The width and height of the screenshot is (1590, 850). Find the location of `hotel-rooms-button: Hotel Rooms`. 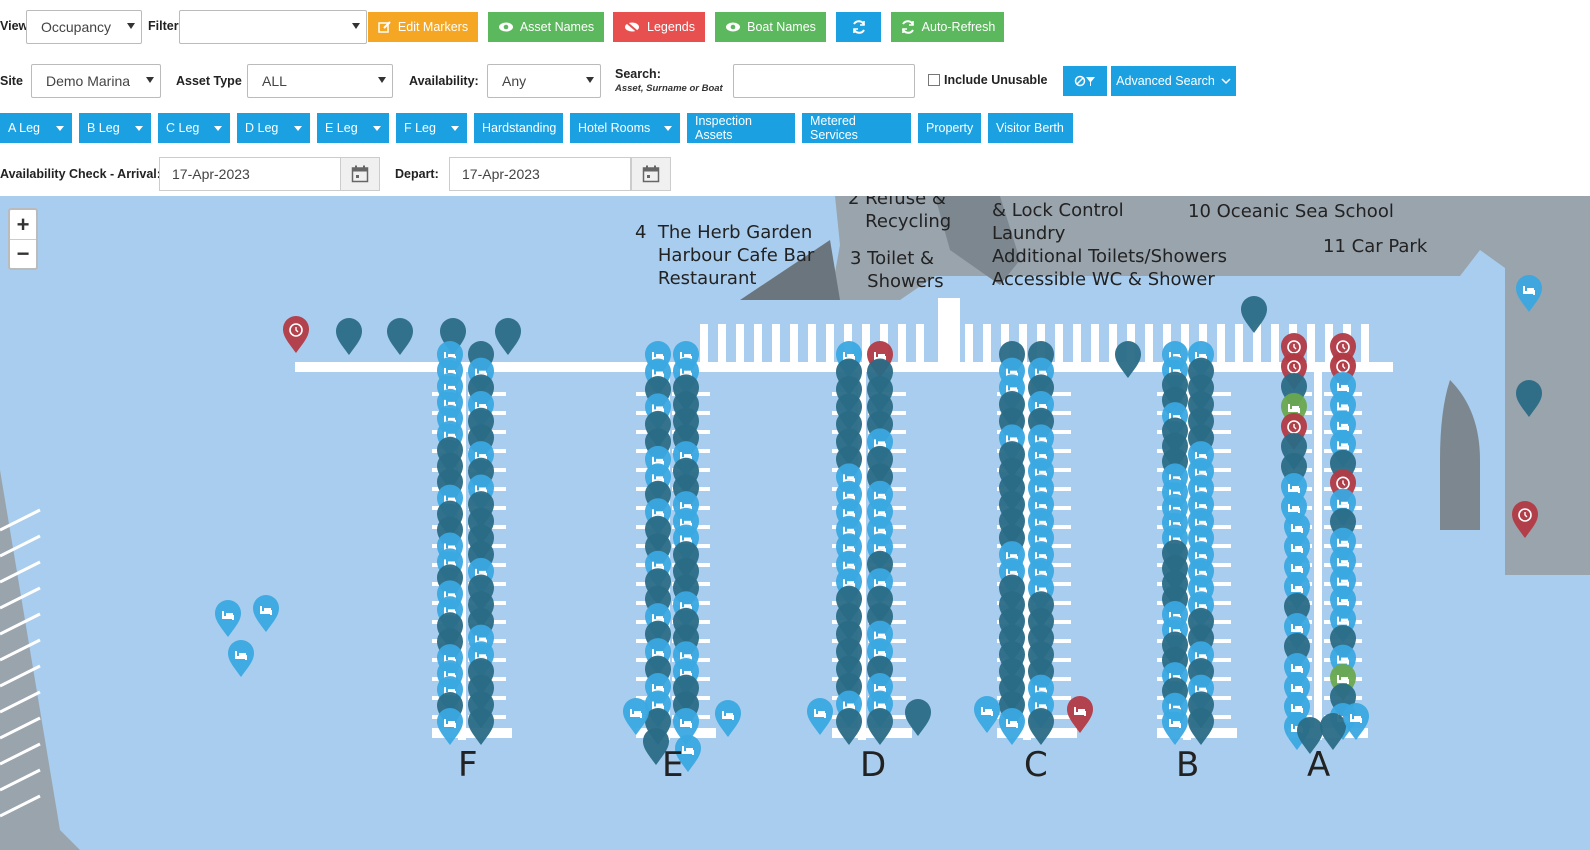

hotel-rooms-button: Hotel Rooms is located at coordinates (625, 128).